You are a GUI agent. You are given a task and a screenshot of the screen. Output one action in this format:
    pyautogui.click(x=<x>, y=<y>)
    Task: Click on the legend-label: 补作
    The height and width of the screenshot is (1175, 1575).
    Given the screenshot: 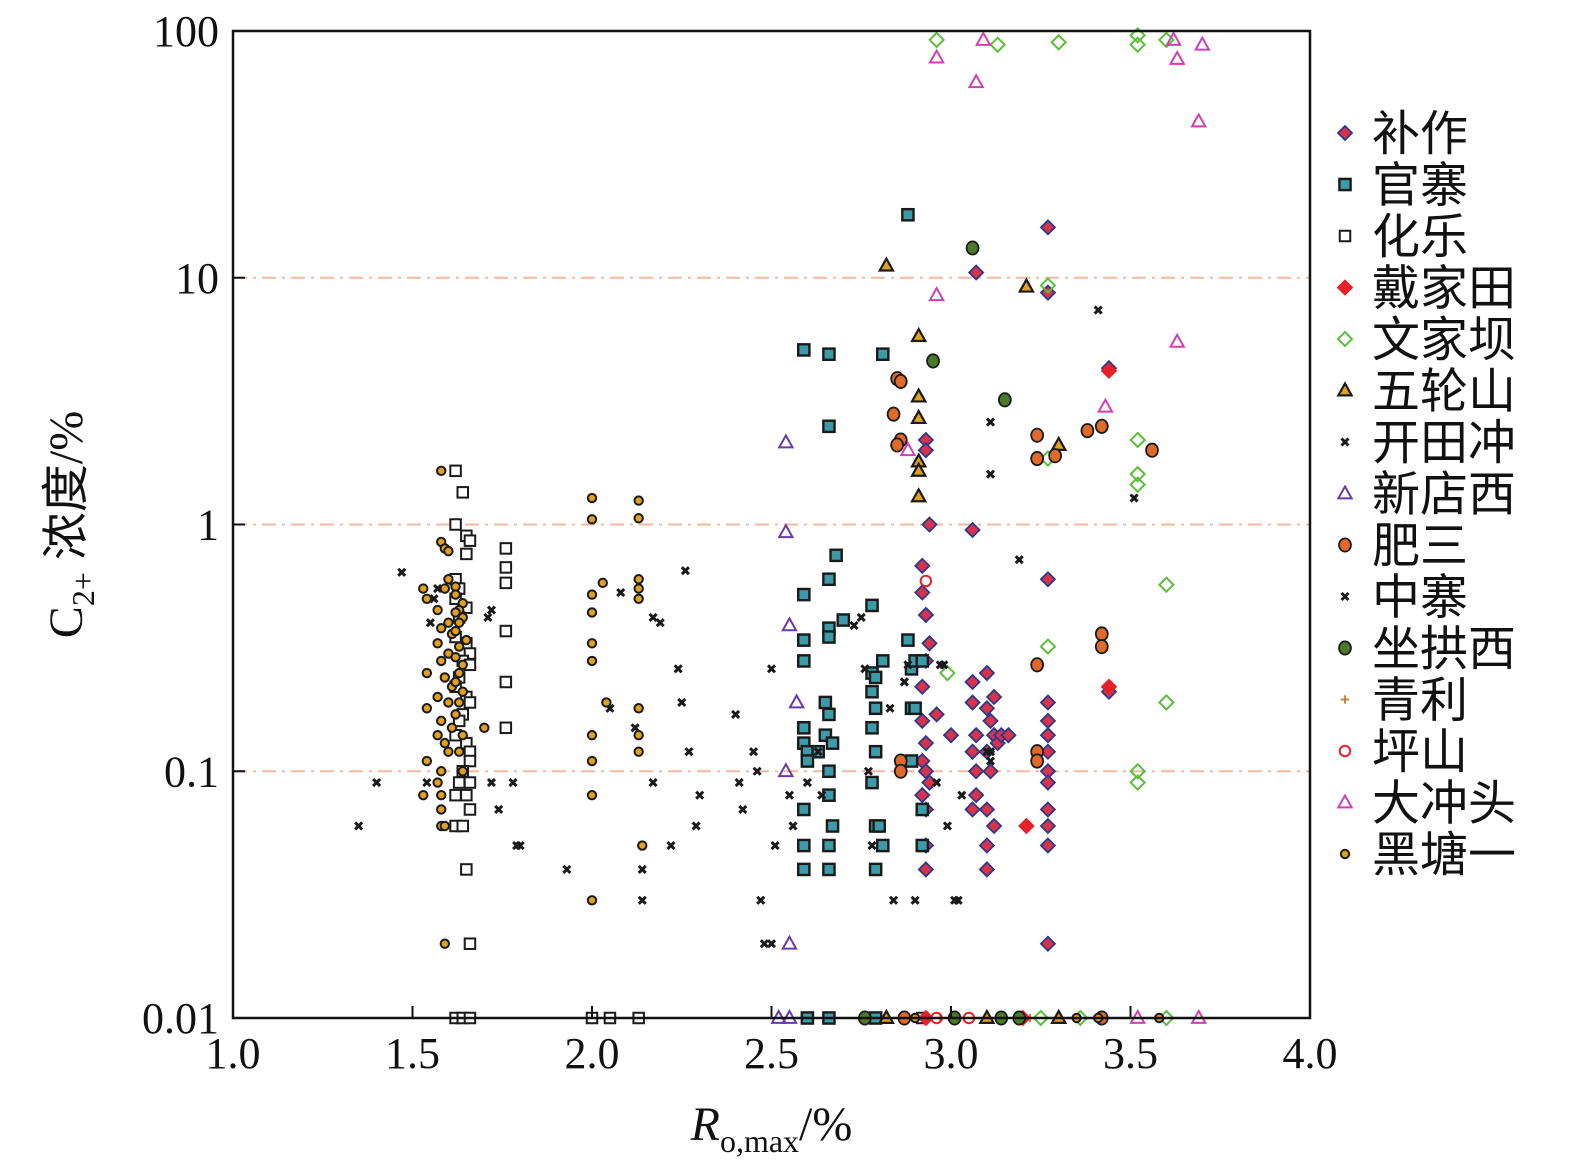 What is the action you would take?
    pyautogui.click(x=1420, y=134)
    